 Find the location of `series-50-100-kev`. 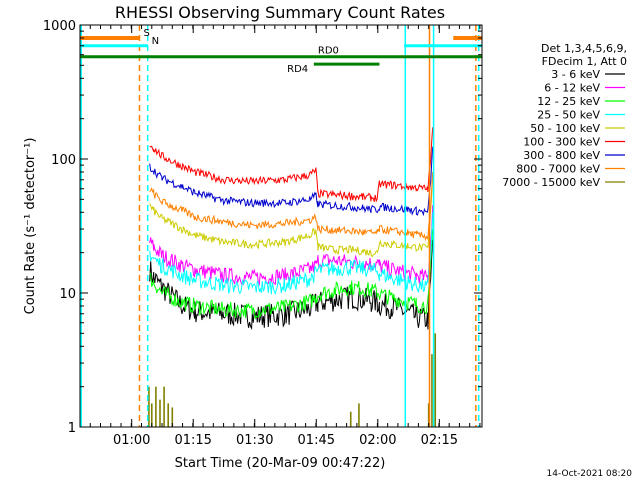

series-50-100-kev is located at coordinates (291, 214).